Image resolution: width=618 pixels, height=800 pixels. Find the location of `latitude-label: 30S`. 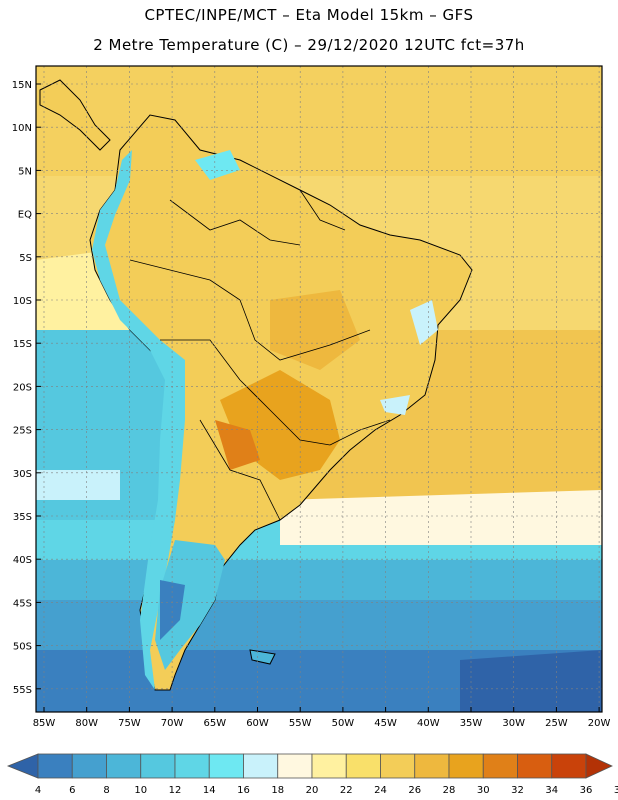

latitude-label: 30S is located at coordinates (22, 474).